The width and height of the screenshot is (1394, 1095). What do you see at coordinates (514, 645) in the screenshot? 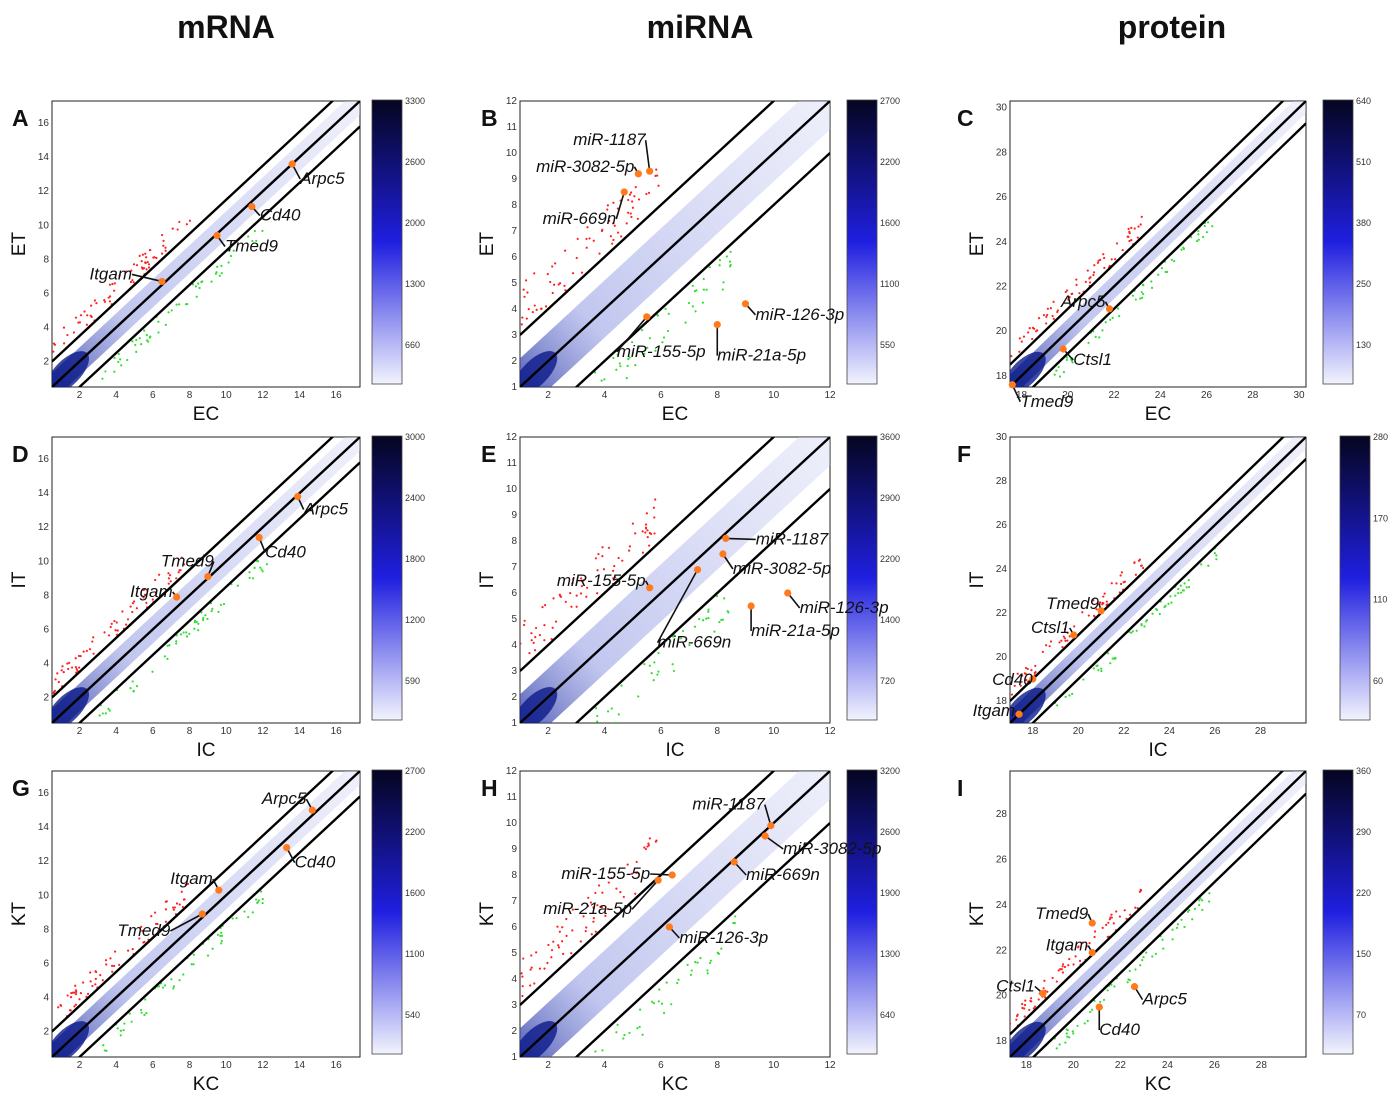
I see `y-tick-label: 4` at bounding box center [514, 645].